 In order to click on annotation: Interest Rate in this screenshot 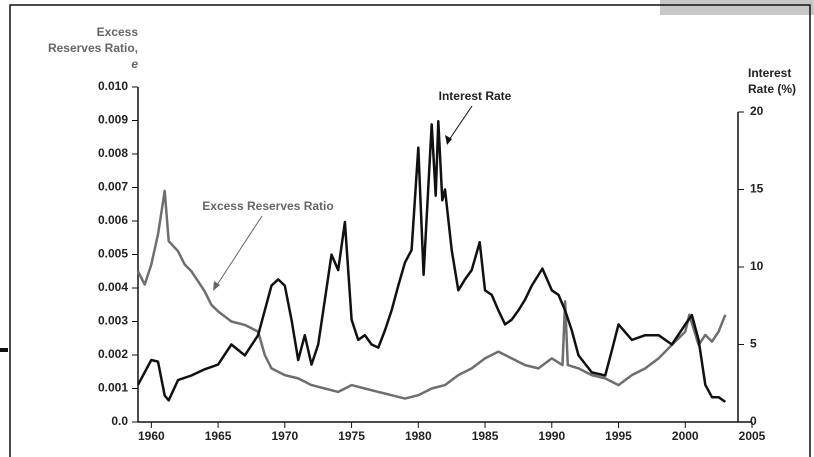, I will do `click(475, 96)`.